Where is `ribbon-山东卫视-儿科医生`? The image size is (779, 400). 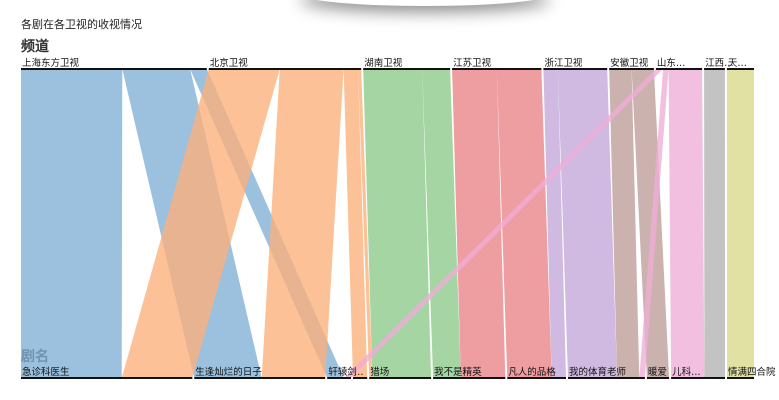
ribbon-山东卫视-儿科医生 is located at coordinates (686, 223).